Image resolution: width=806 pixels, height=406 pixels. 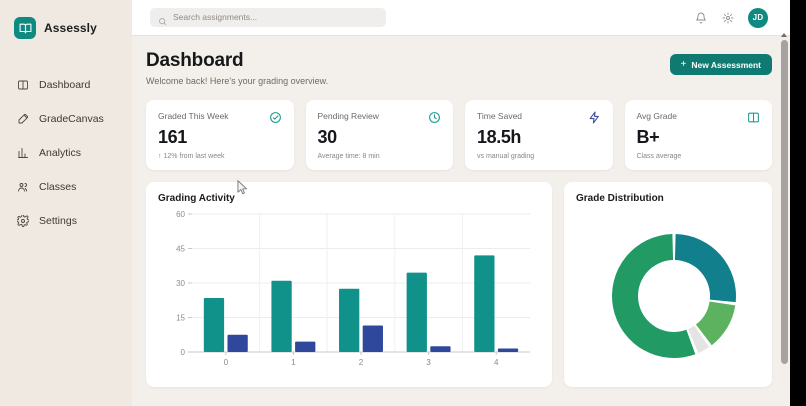 What do you see at coordinates (506, 156) in the screenshot?
I see `stat-footnote: vs manual grading` at bounding box center [506, 156].